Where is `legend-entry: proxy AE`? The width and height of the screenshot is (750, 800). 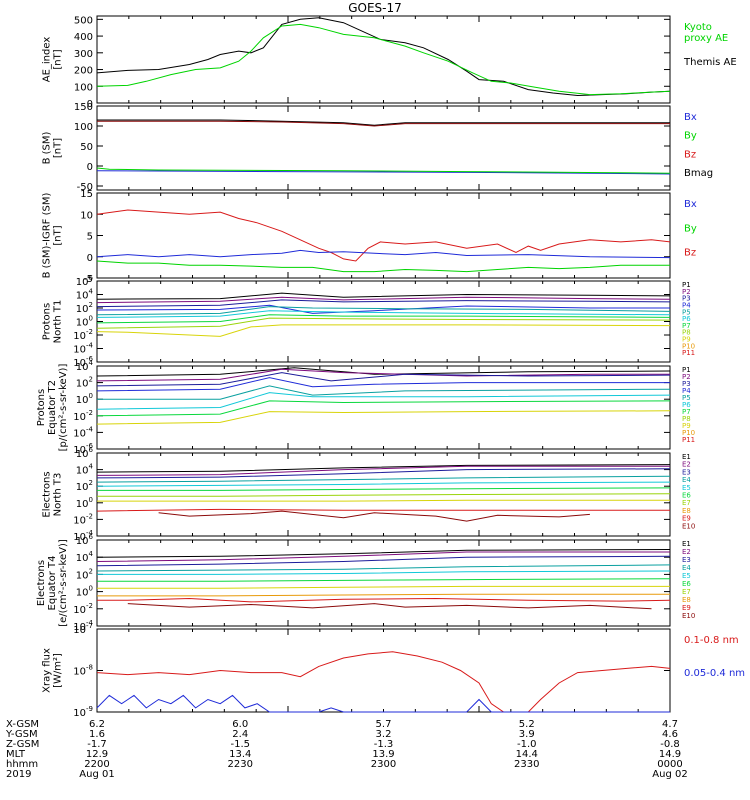
legend-entry: proxy AE is located at coordinates (706, 38).